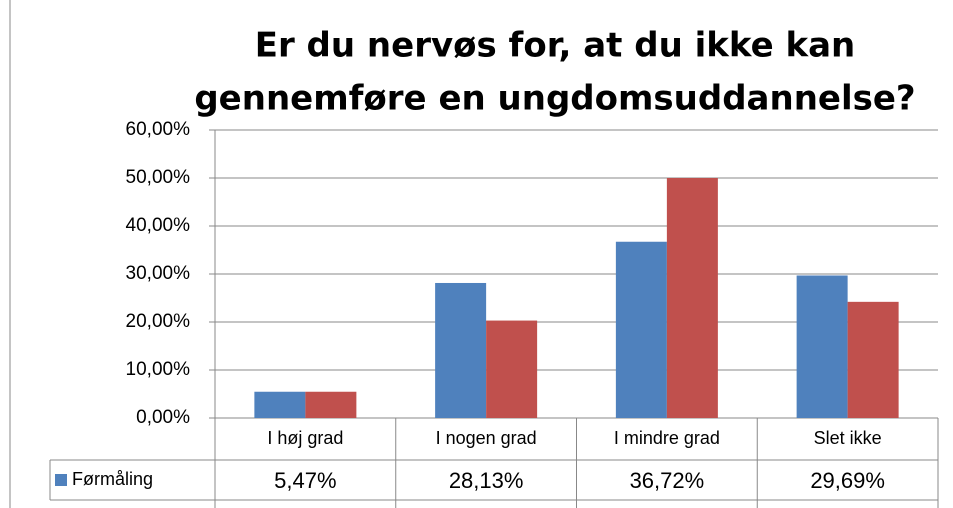  Describe the element at coordinates (486, 480) in the screenshot. I see `data-label: 28,13%` at that location.